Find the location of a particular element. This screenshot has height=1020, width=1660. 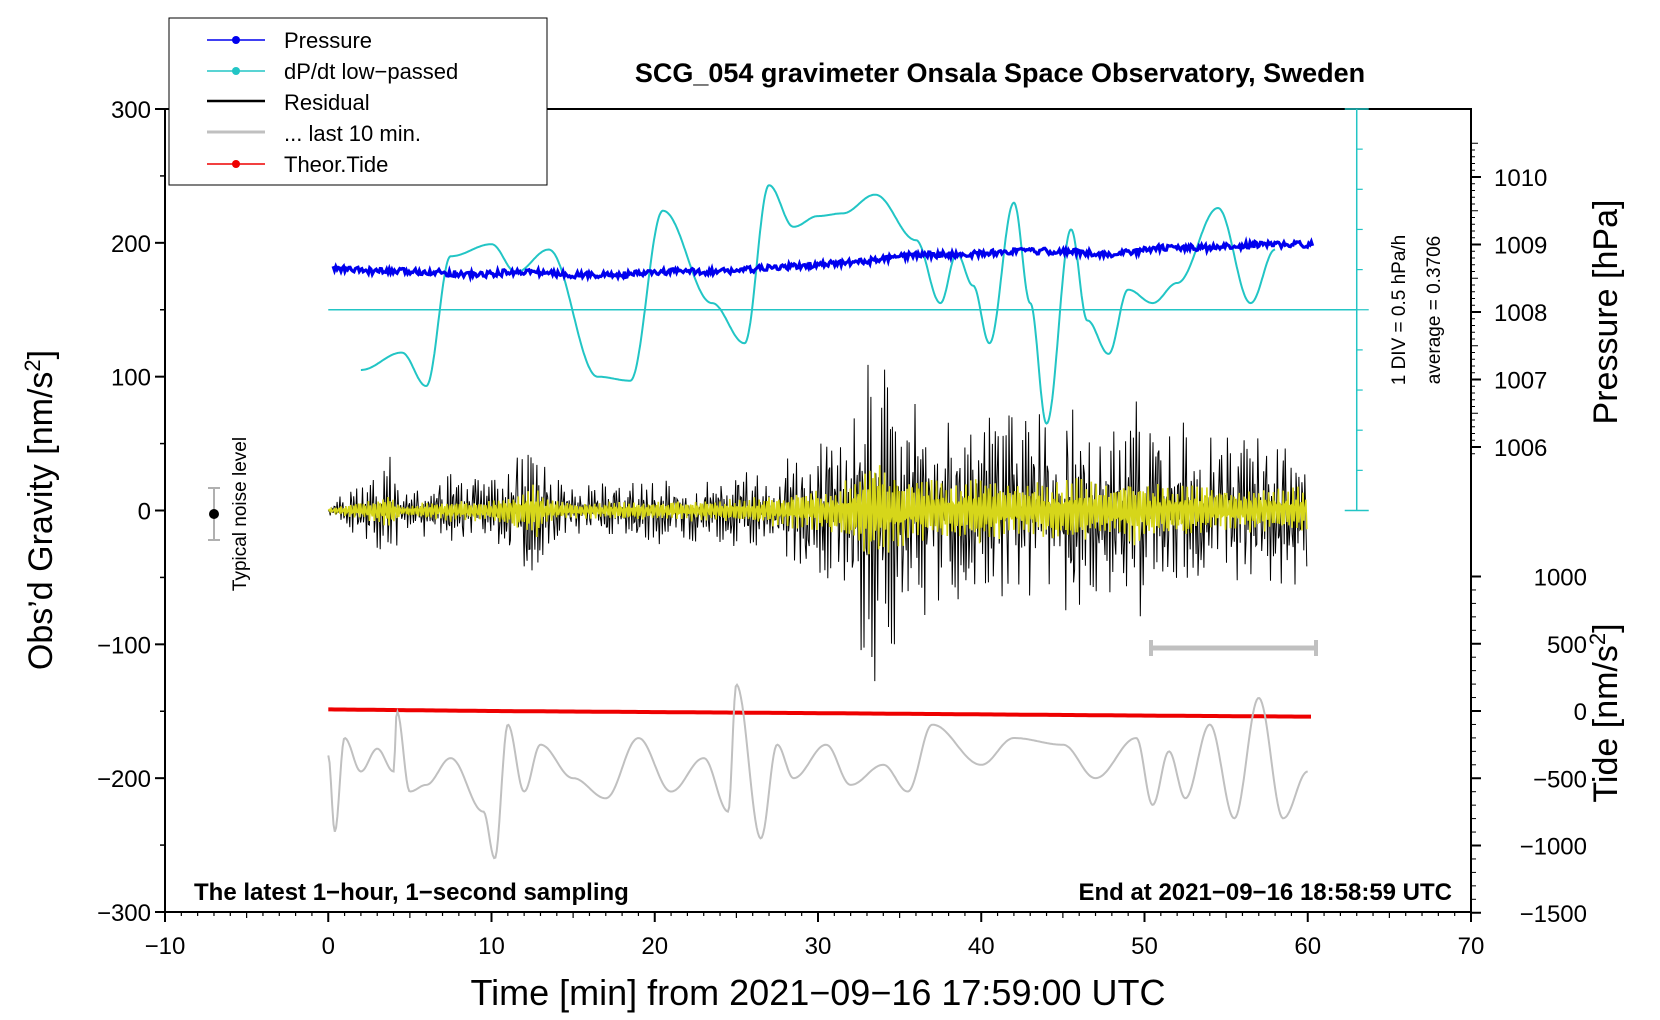

pressure-tick-label: 1010 is located at coordinates (1520, 178).